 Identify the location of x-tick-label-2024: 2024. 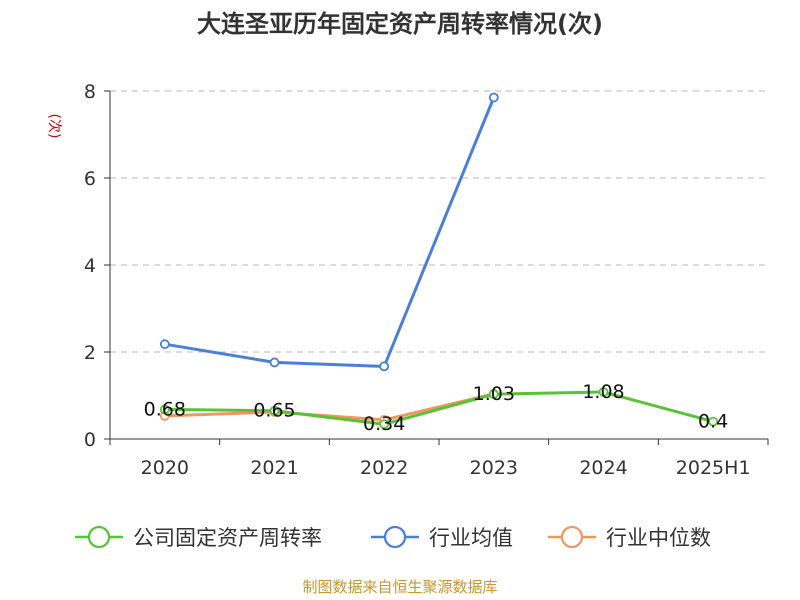
(603, 468).